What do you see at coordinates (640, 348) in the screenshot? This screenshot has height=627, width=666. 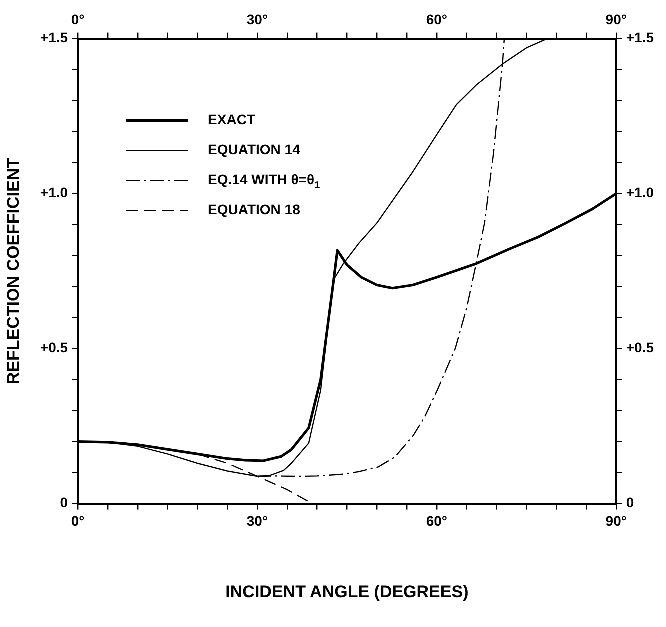 I see `y2-tick-label: +0.5` at bounding box center [640, 348].